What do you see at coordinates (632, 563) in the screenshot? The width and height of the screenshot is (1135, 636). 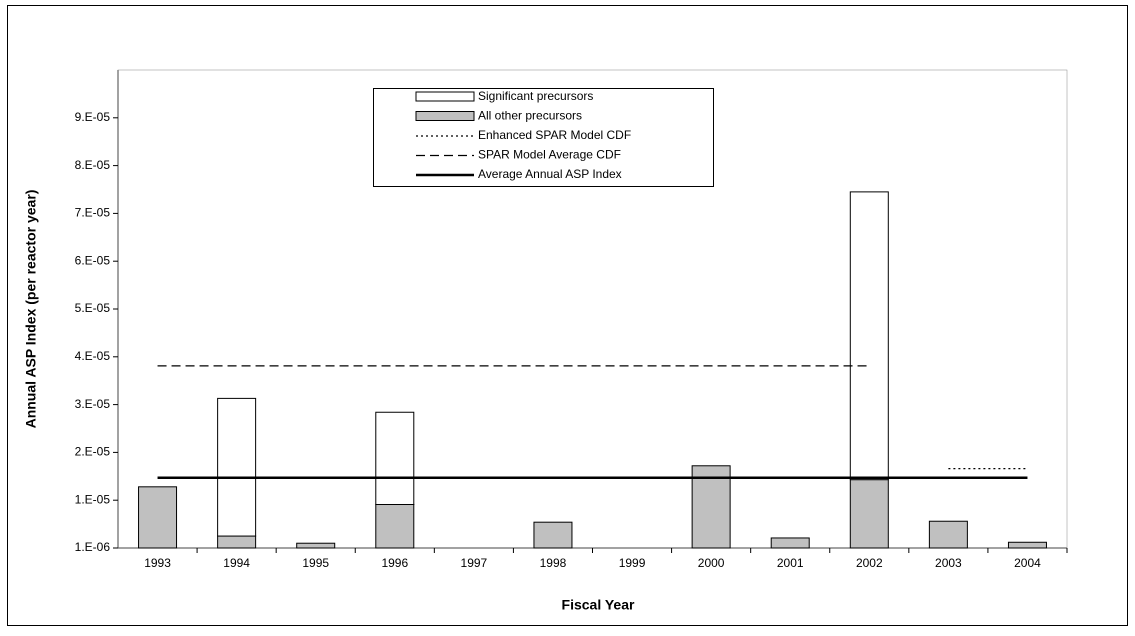 I see `x-tick-label: 1999` at bounding box center [632, 563].